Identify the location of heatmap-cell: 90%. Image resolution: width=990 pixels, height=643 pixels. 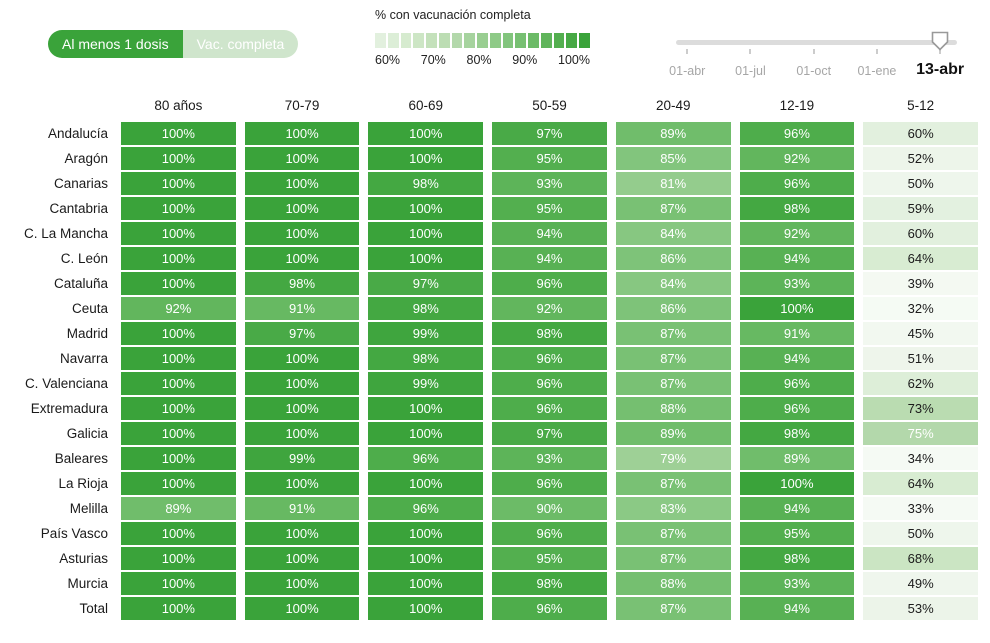
(549, 508).